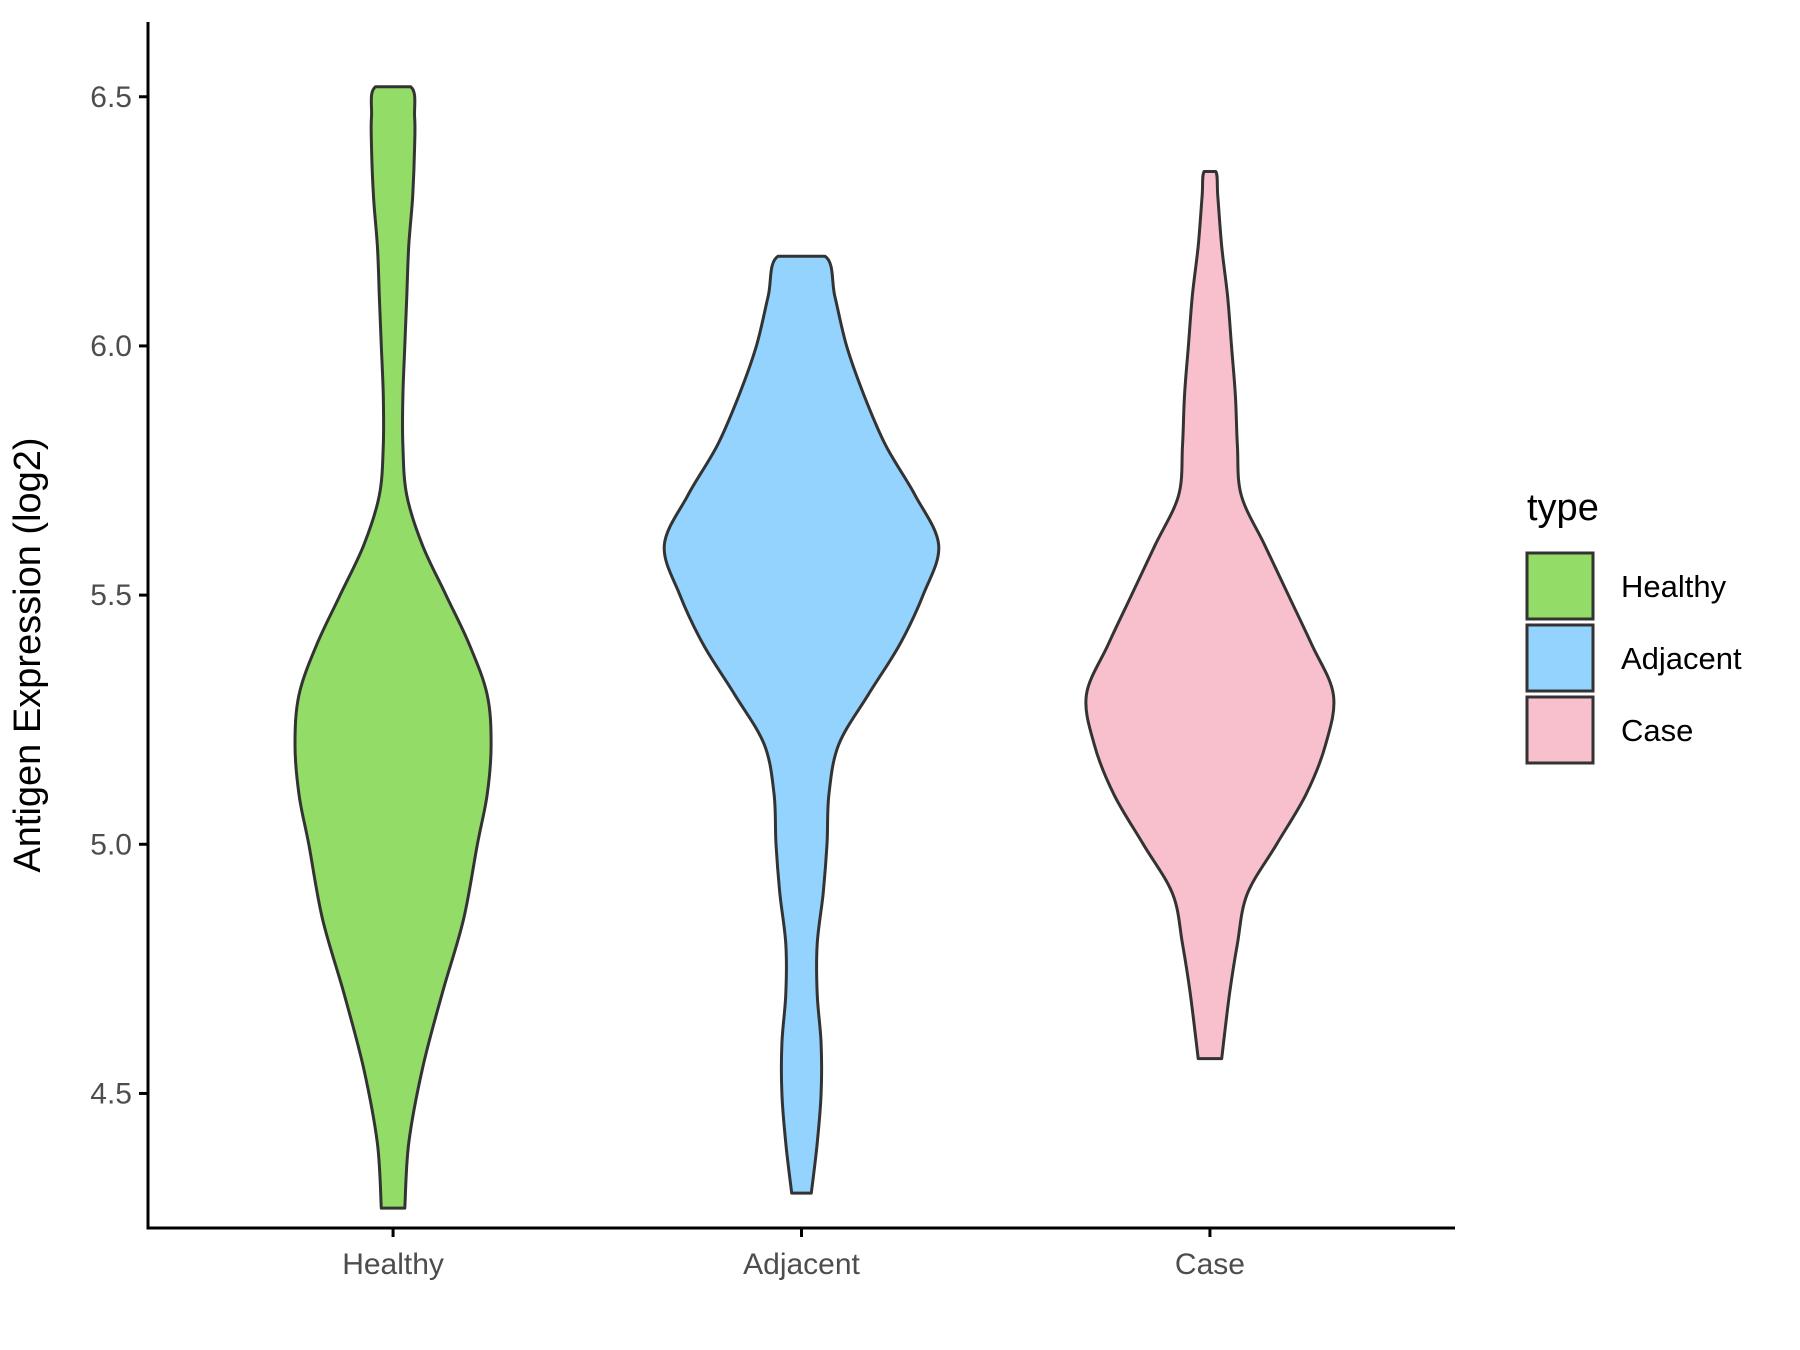 Image resolution: width=1800 pixels, height=1350 pixels. I want to click on y-tick-label: 6.5, so click(111, 97).